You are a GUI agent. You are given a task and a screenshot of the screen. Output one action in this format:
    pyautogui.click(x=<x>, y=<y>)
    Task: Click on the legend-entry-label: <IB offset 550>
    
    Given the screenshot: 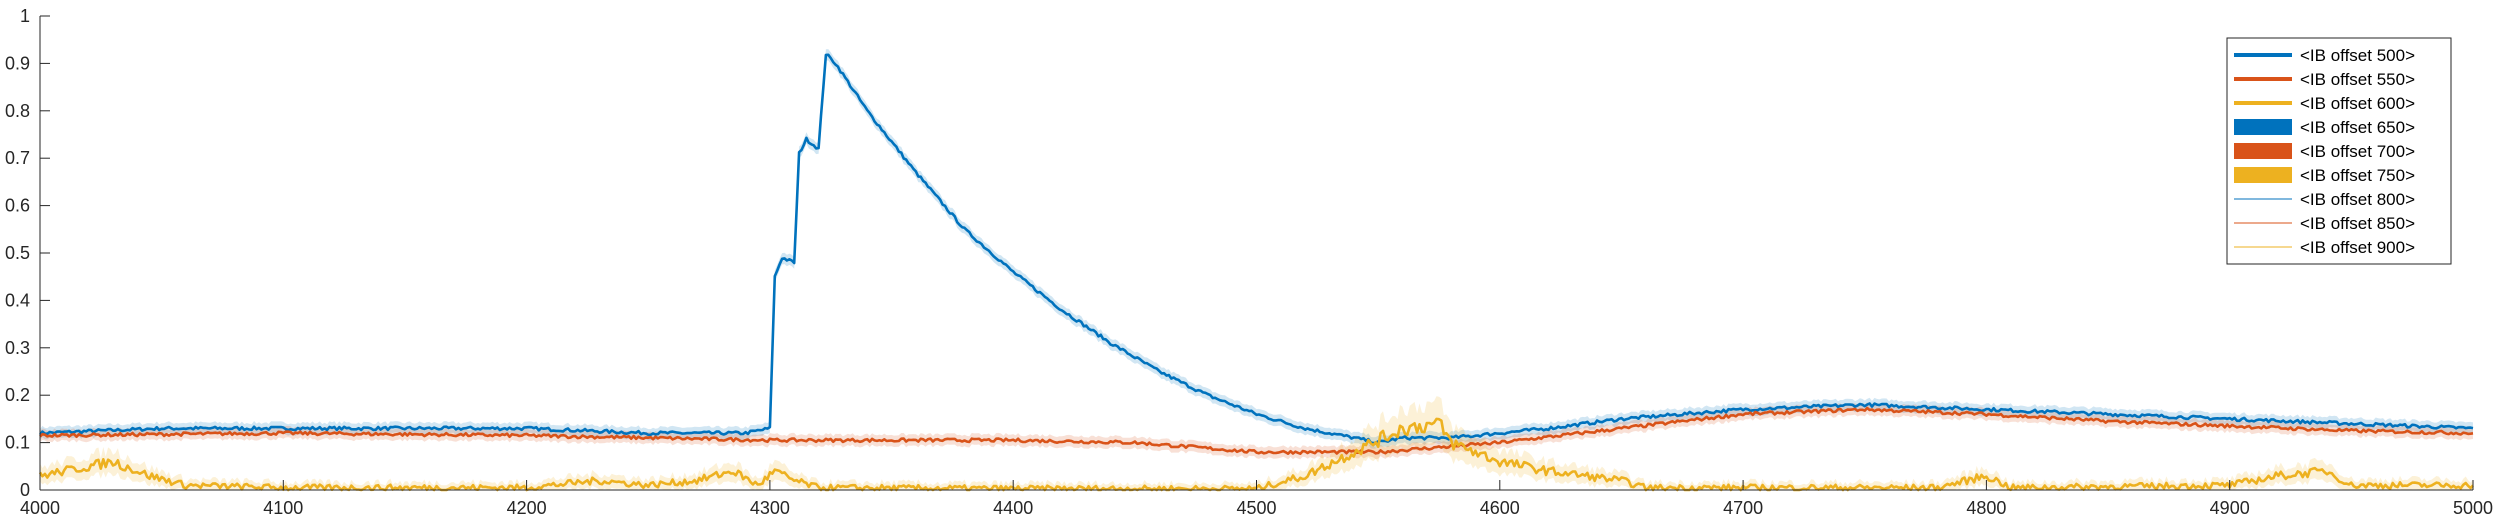 What is the action you would take?
    pyautogui.click(x=2357, y=79)
    